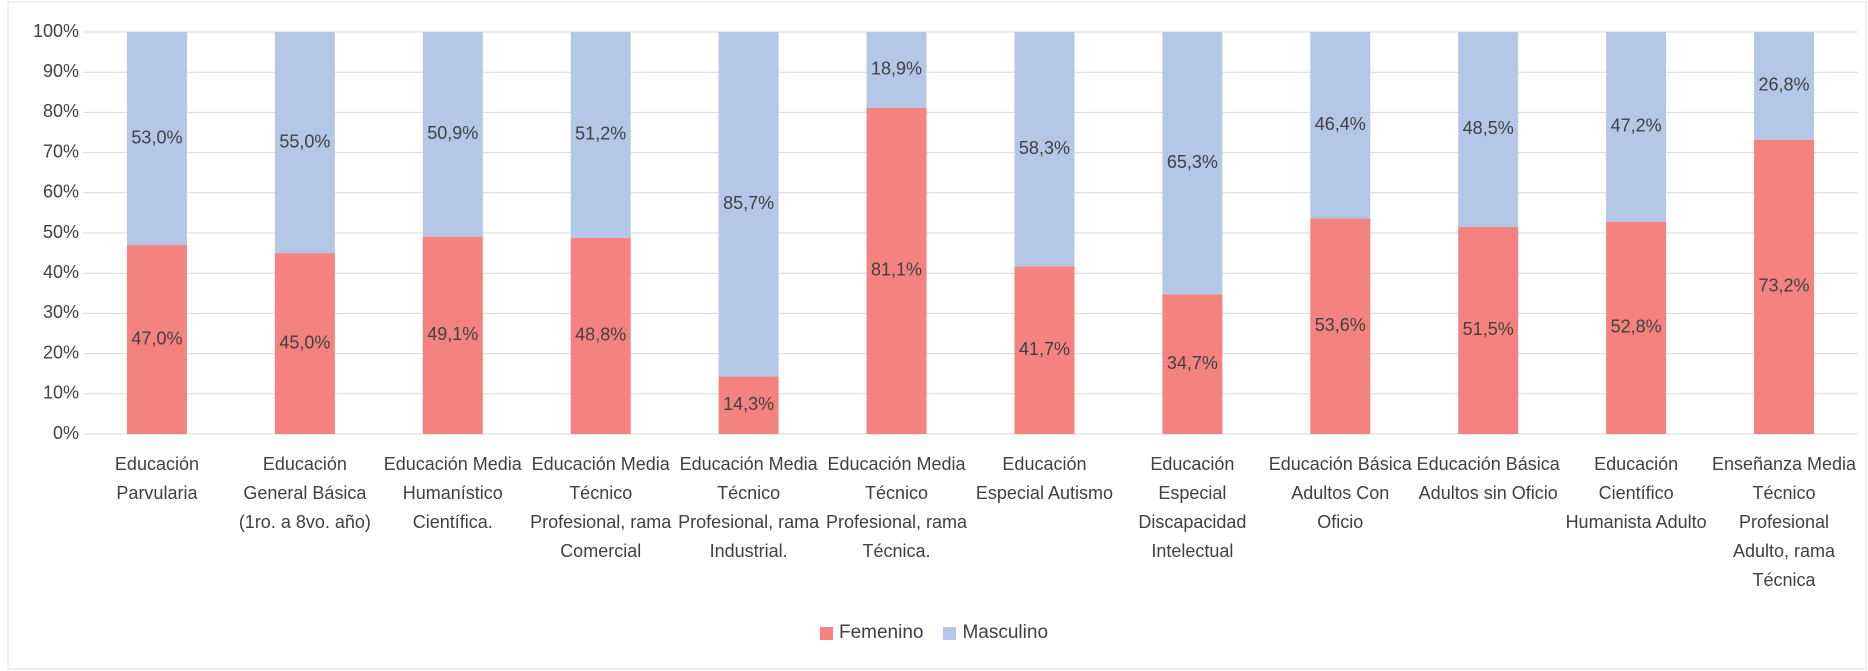 This screenshot has width=1868, height=671. What do you see at coordinates (881, 632) in the screenshot?
I see `legend-label: Femenino` at bounding box center [881, 632].